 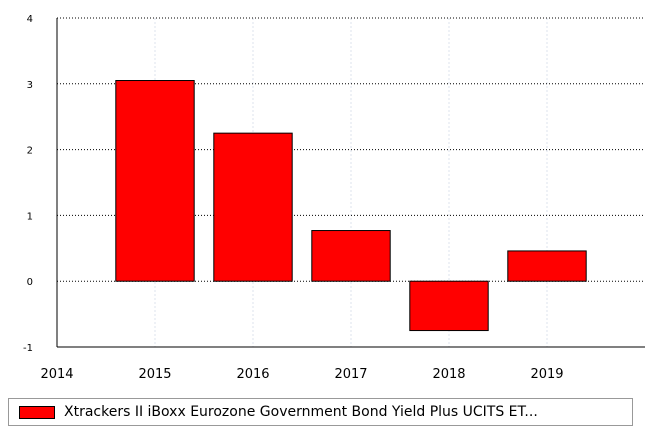 I want to click on y-tick-label: -1, so click(x=28, y=348).